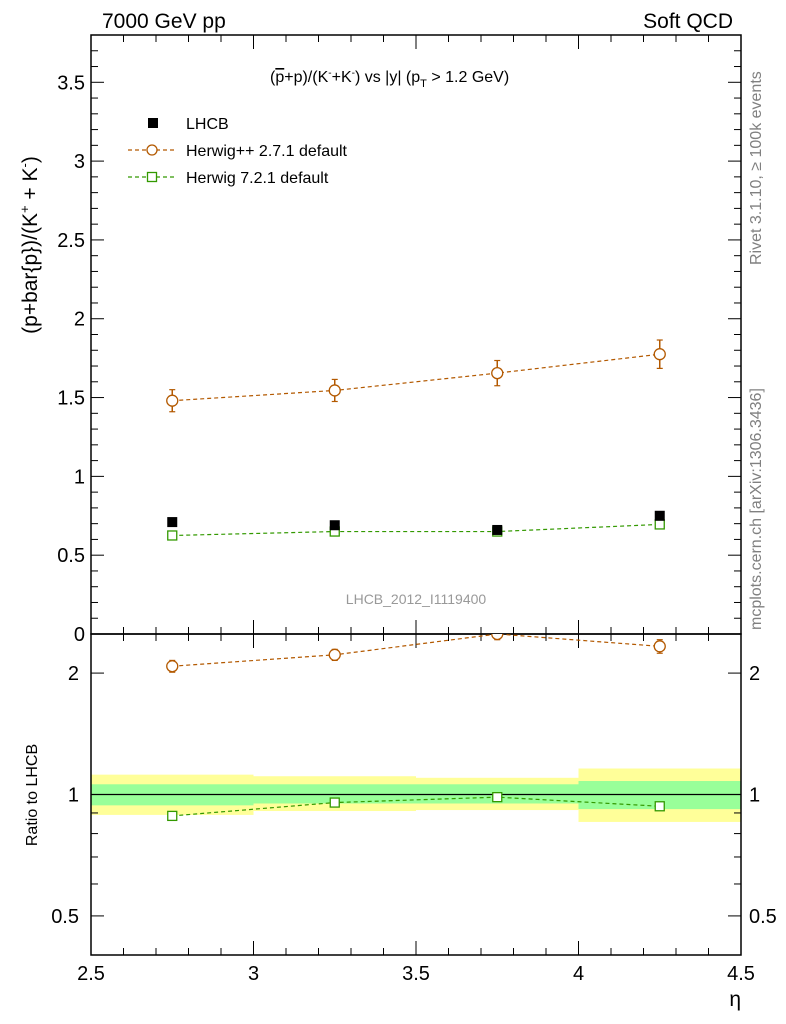  Describe the element at coordinates (73, 674) in the screenshot. I see `ratio-ytick-label-left: 2` at that location.